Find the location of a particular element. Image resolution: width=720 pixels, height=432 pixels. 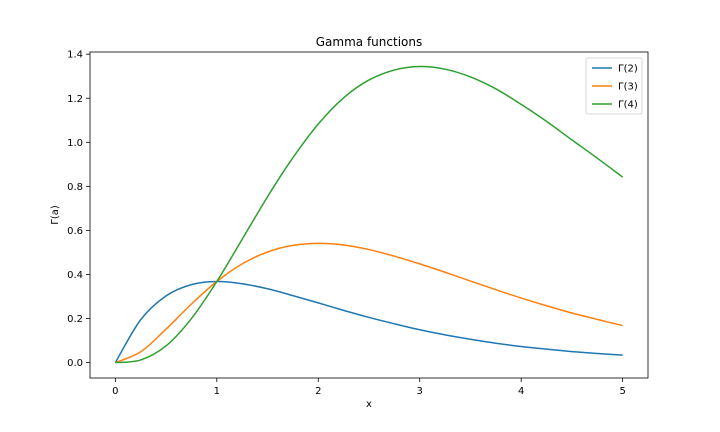

x-tick-label: 2 is located at coordinates (318, 391).